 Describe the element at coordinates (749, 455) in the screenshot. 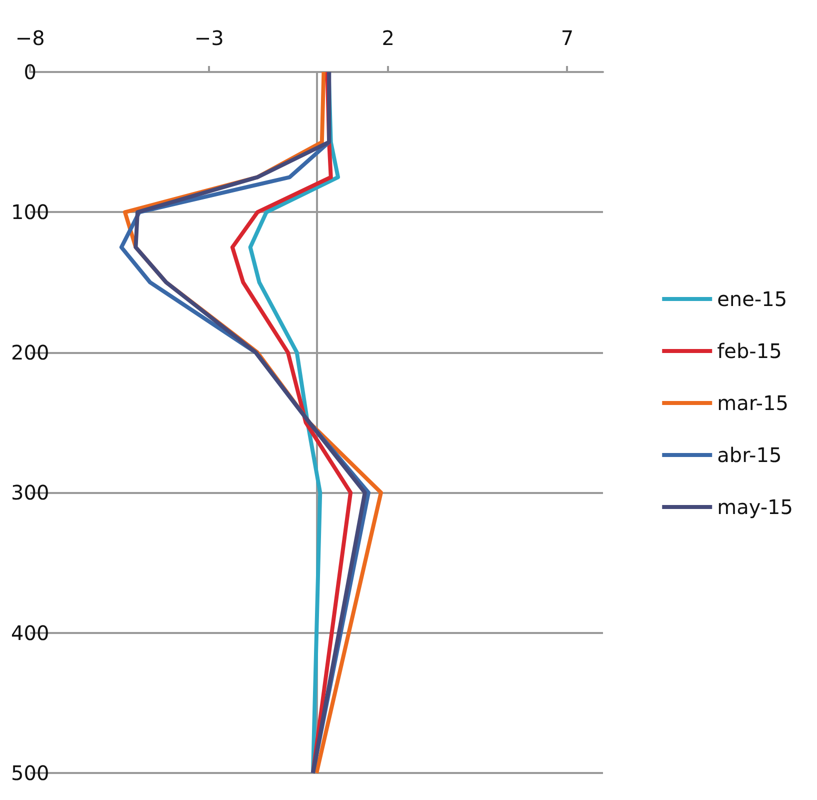

I see `legend-label: abr-15` at that location.